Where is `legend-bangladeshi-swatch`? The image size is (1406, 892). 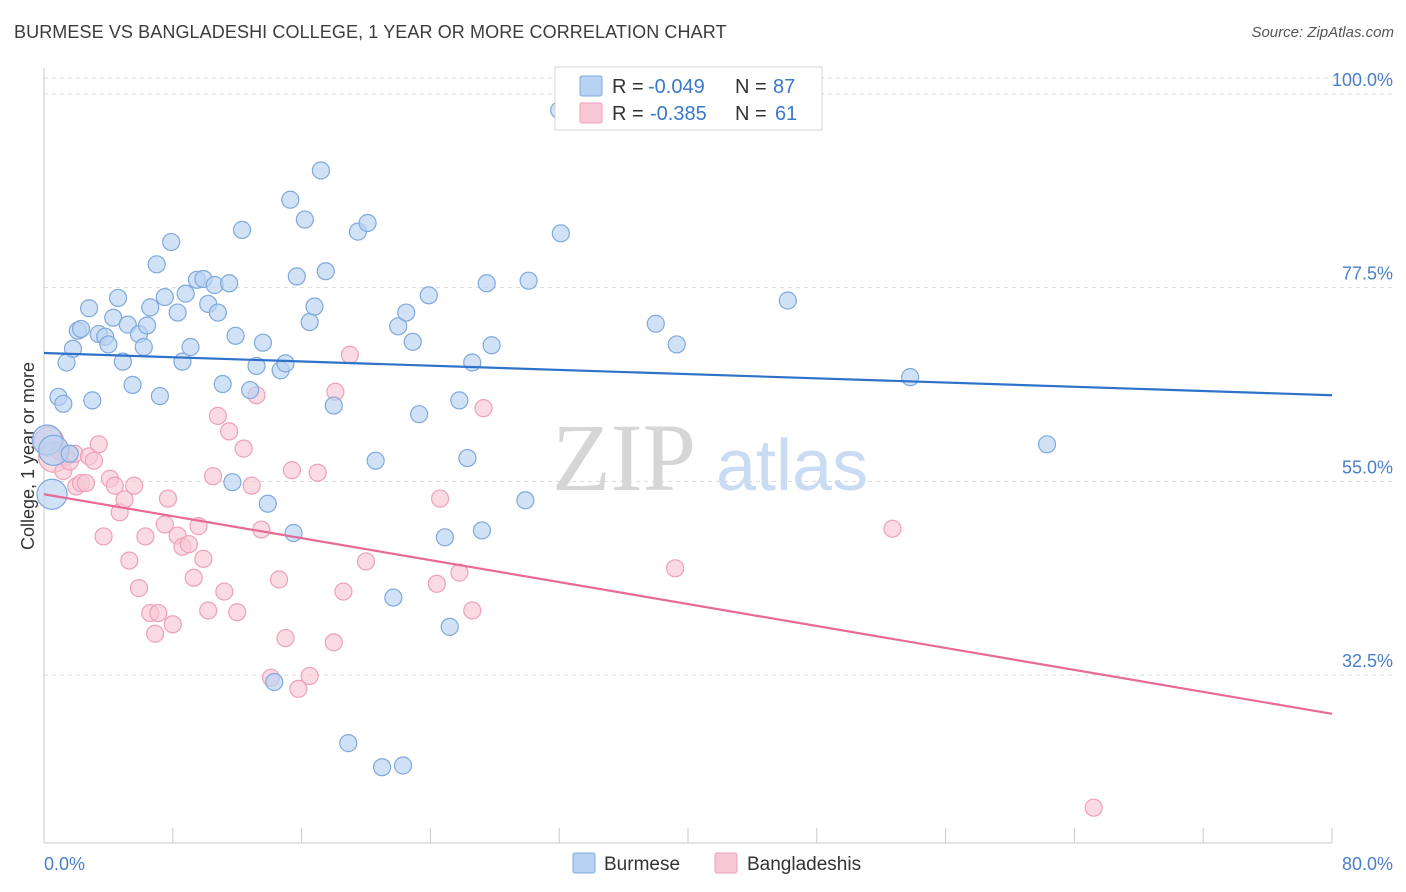
legend-bangladeshi-swatch is located at coordinates (591, 113).